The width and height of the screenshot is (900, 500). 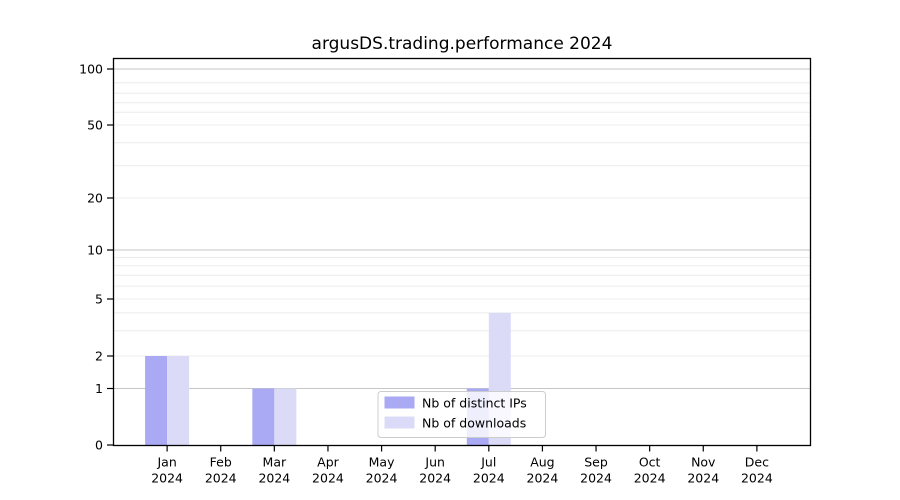 What do you see at coordinates (462, 44) in the screenshot?
I see `chart-title: argusDS.trading.performance 2024` at bounding box center [462, 44].